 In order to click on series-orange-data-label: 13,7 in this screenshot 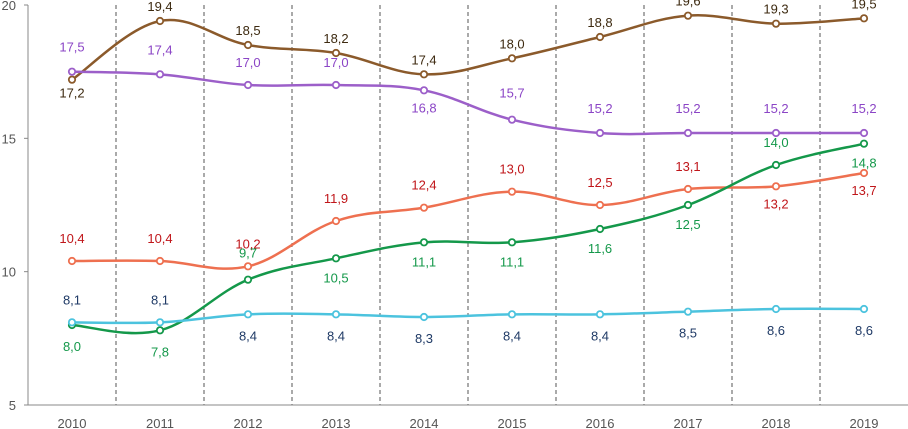, I will do `click(863, 190)`.